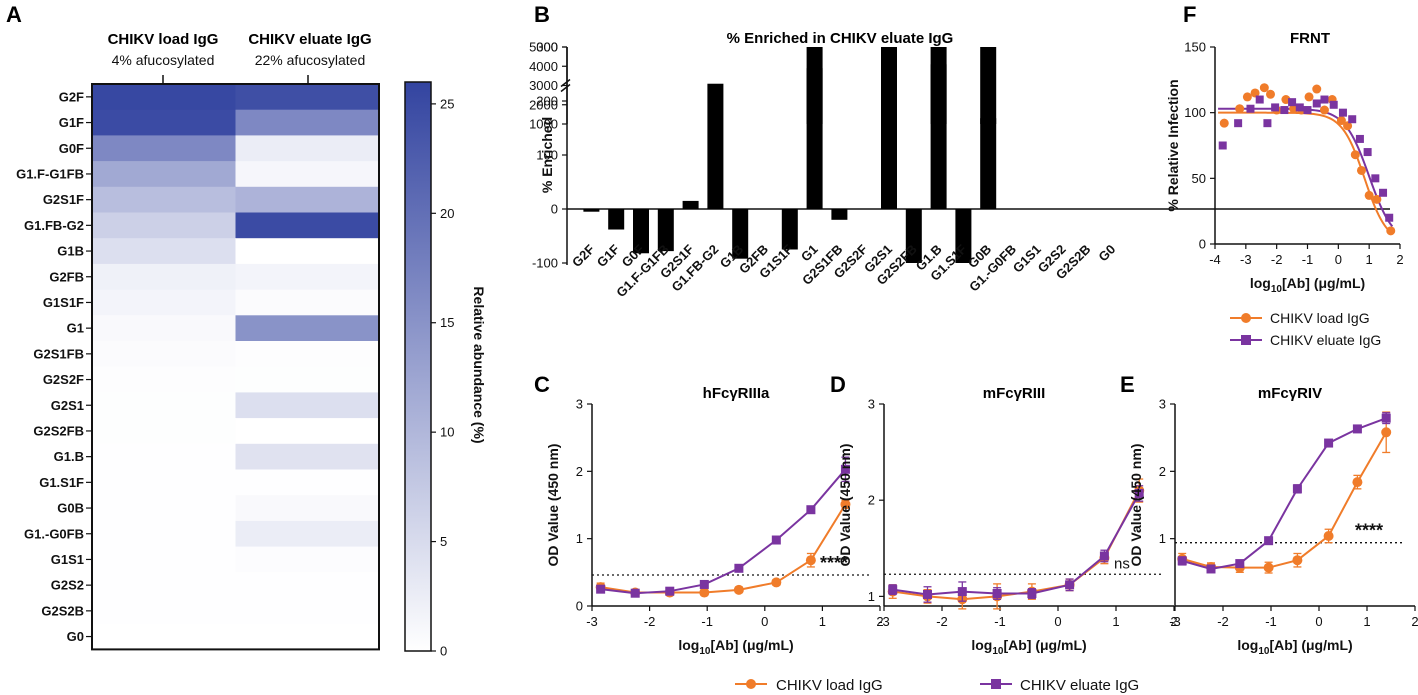 Image resolution: width=1418 pixels, height=695 pixels. Describe the element at coordinates (447, 432) in the screenshot. I see `colorbar-tick-label: 10` at that location.